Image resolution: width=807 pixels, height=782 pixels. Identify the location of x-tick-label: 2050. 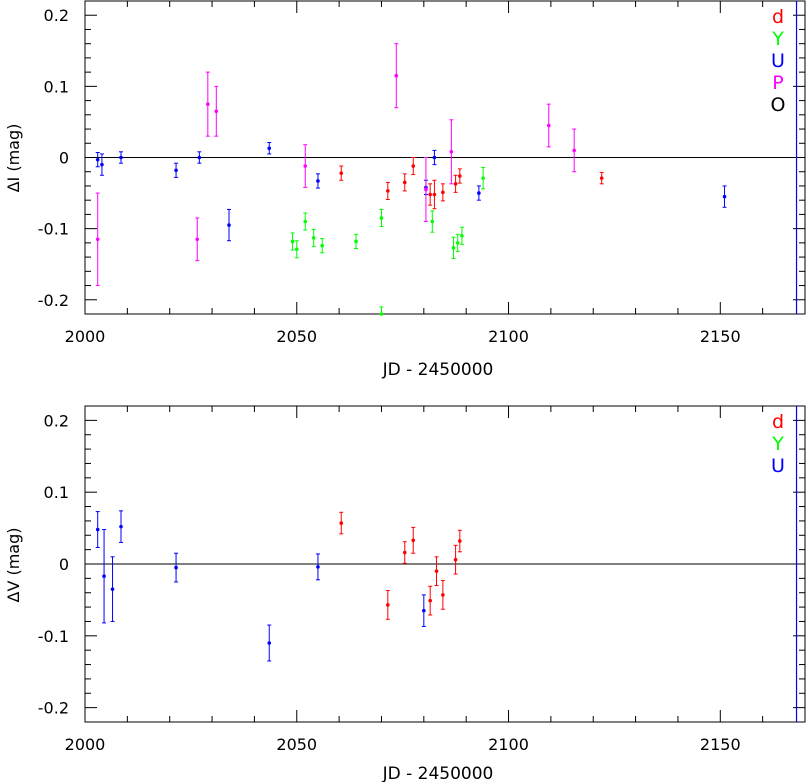
(296, 336).